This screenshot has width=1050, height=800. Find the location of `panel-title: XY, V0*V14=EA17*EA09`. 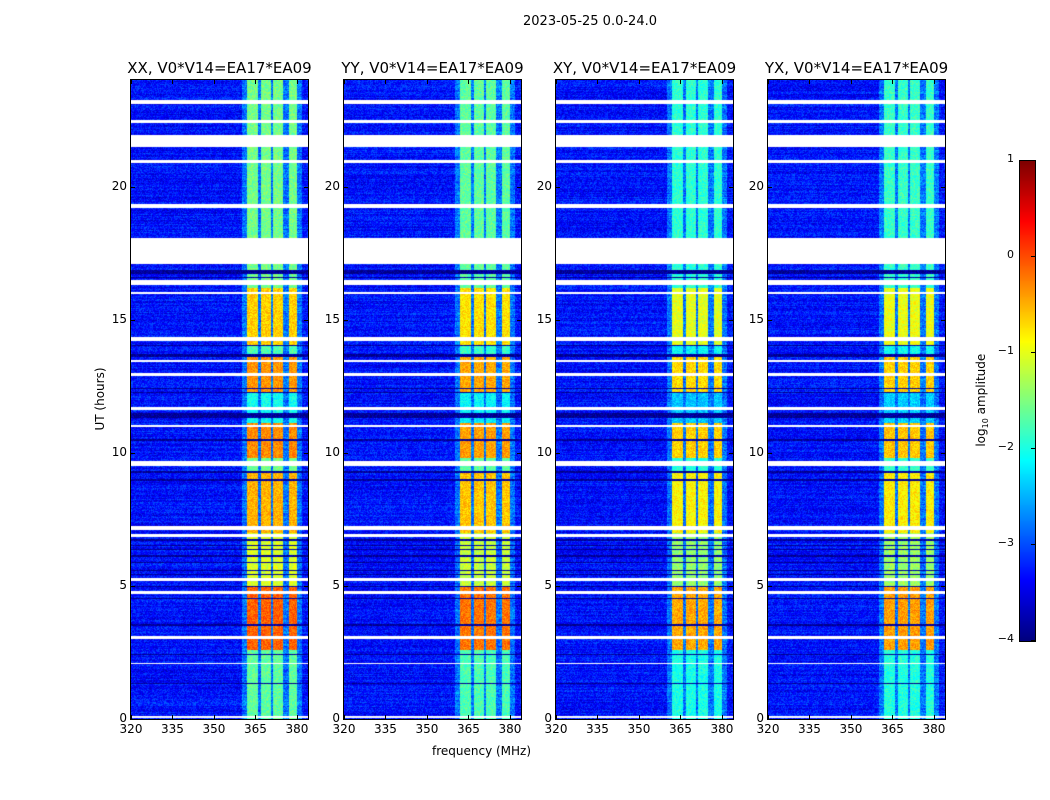

panel-title: XY, V0*V14=EA17*EA09 is located at coordinates (644, 68).